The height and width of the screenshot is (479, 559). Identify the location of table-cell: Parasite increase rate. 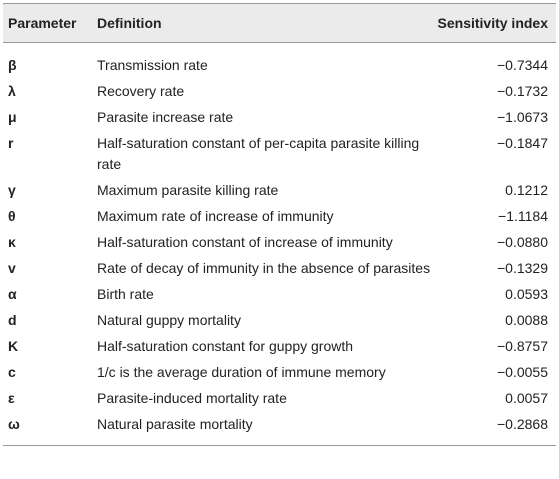
(165, 117).